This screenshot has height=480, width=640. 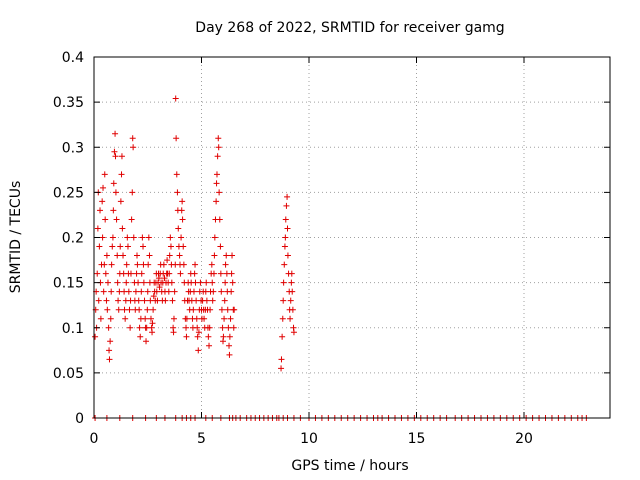 I want to click on x-tick-label: 10, so click(x=309, y=439).